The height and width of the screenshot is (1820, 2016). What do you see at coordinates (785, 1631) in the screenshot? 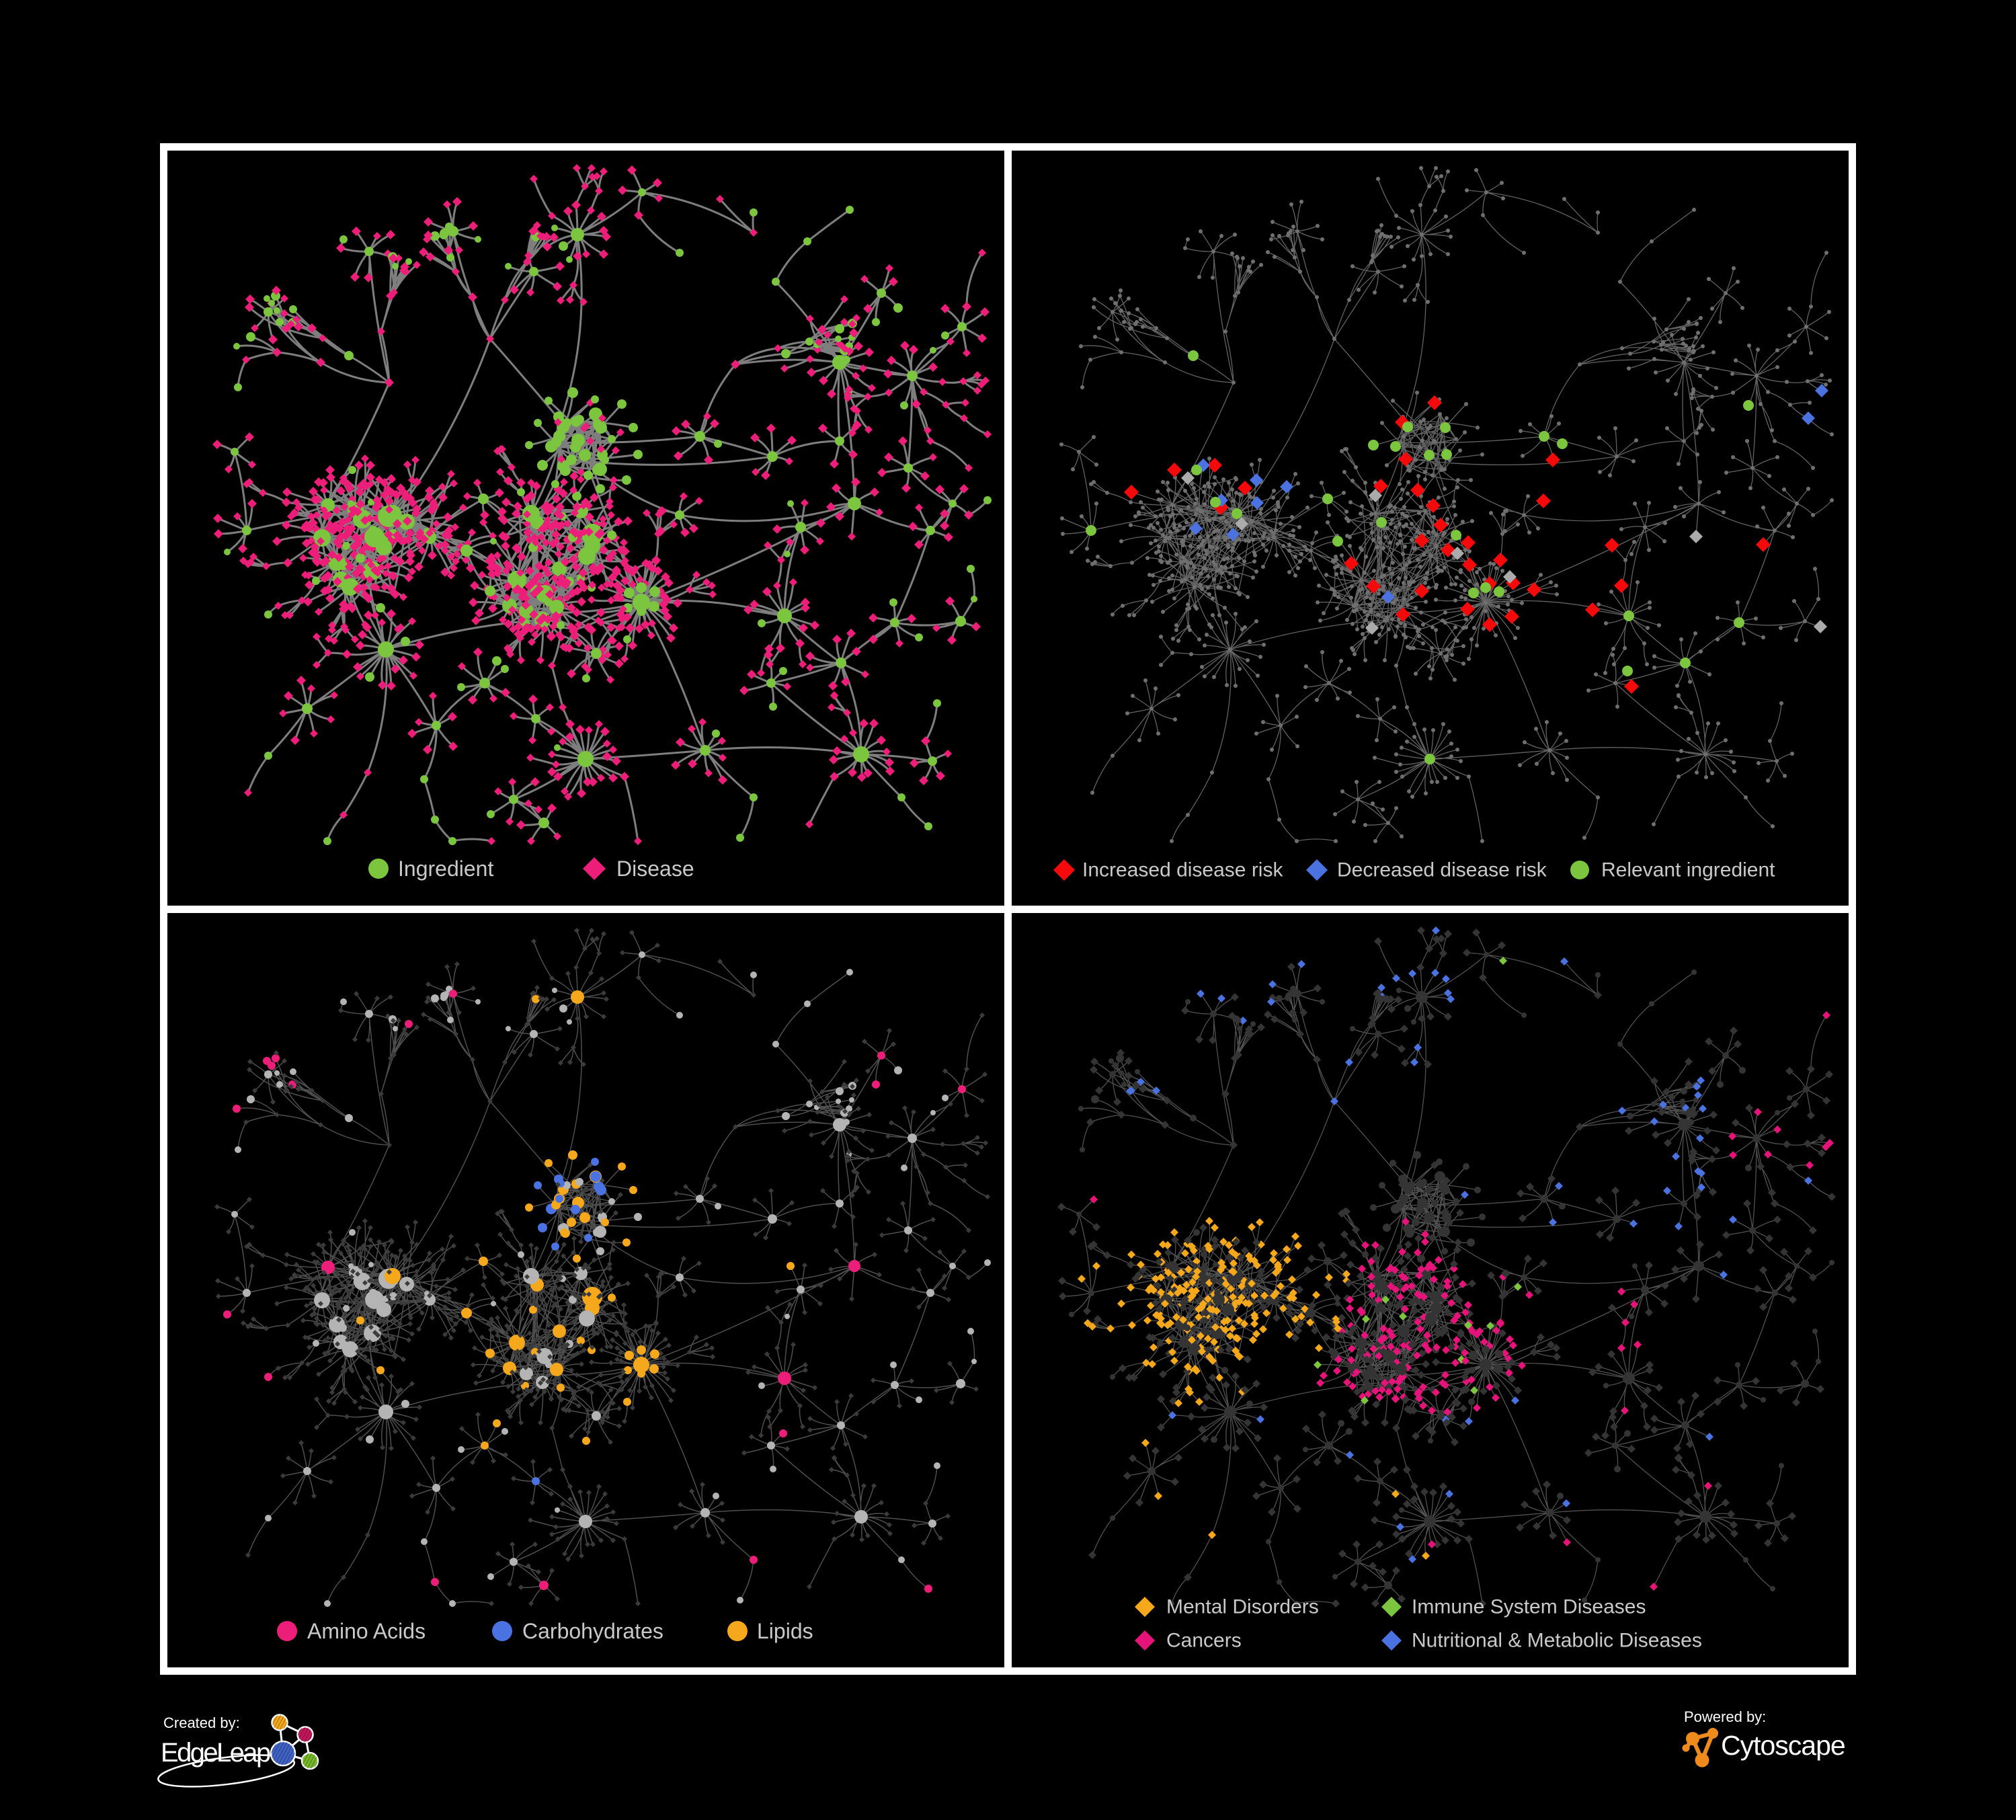
I see `svg-text: Lipids` at bounding box center [785, 1631].